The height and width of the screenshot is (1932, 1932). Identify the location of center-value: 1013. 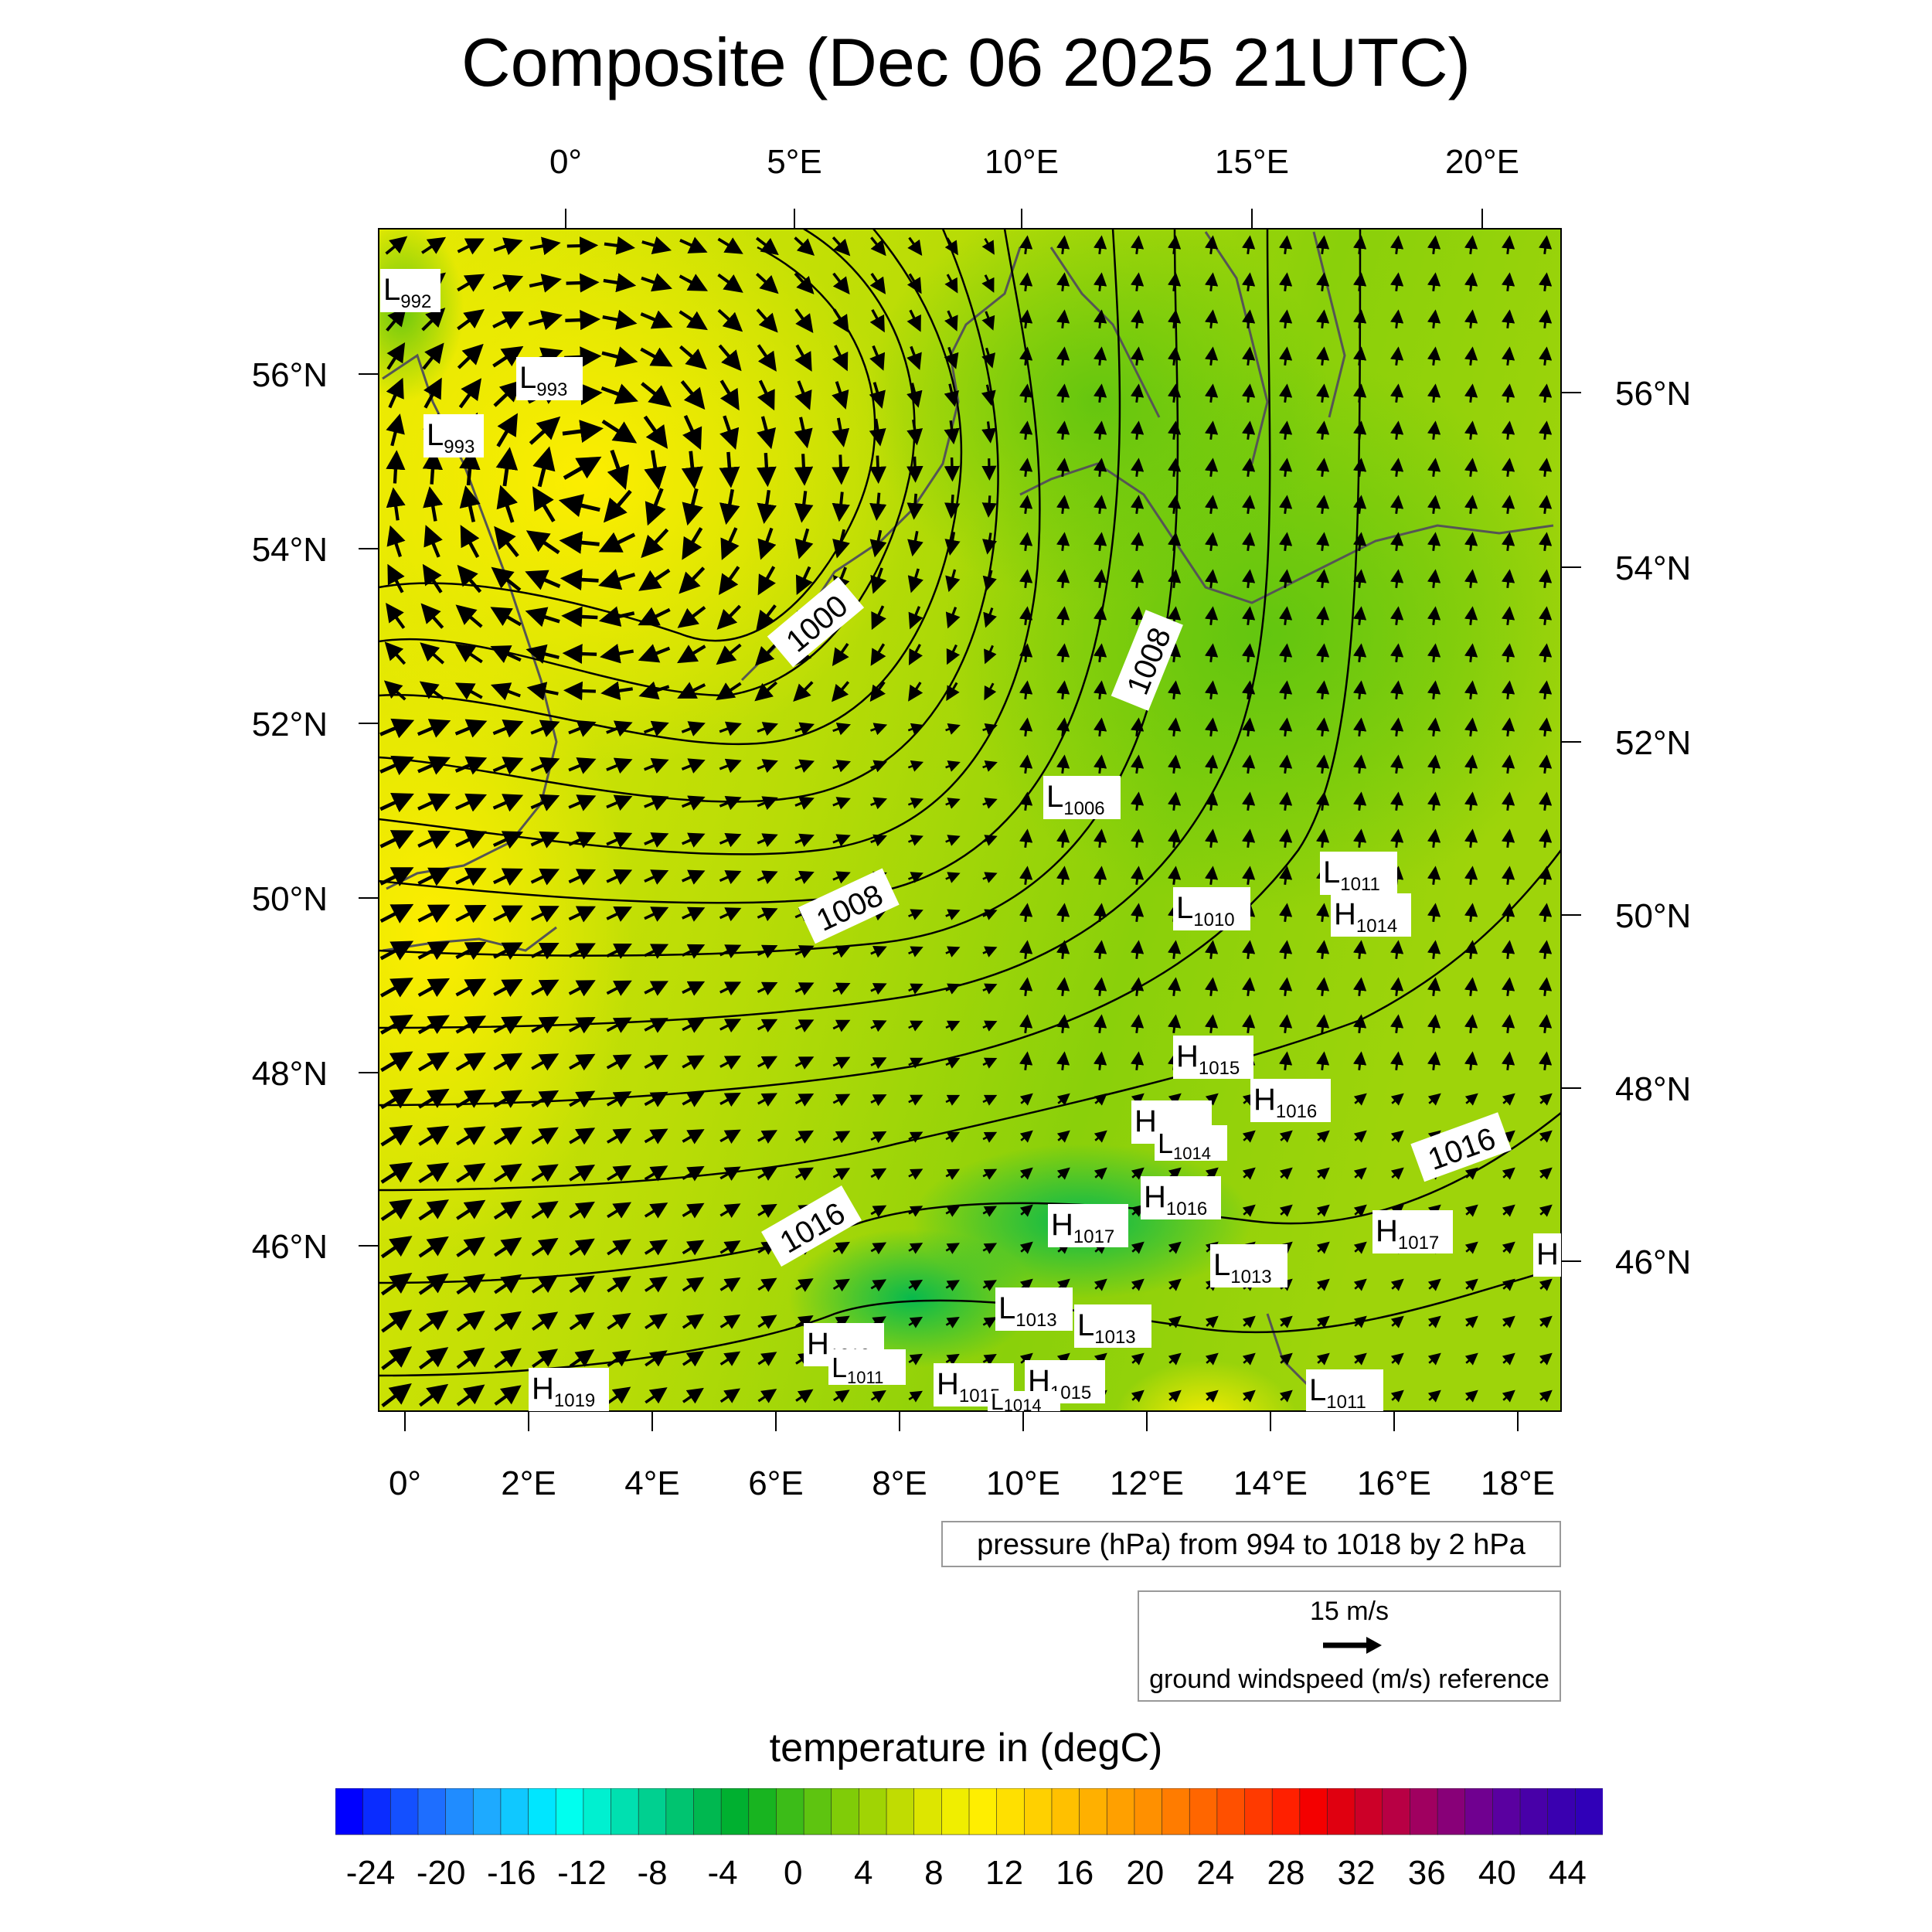
(1250, 1277).